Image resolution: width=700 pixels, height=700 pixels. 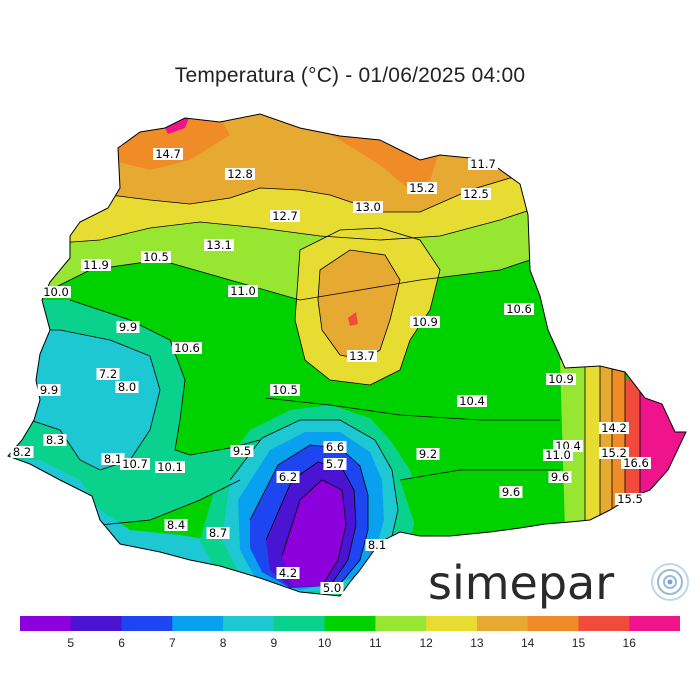 What do you see at coordinates (325, 643) in the screenshot?
I see `legend-tick-label: 10` at bounding box center [325, 643].